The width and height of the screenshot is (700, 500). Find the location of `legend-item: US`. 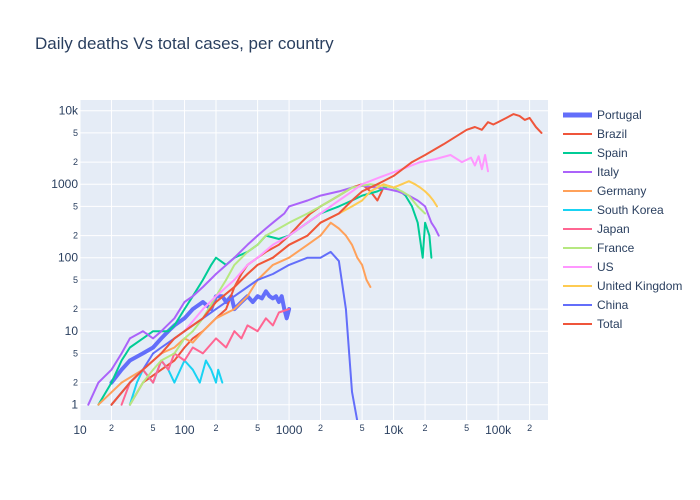

legend-item: US is located at coordinates (588, 267).